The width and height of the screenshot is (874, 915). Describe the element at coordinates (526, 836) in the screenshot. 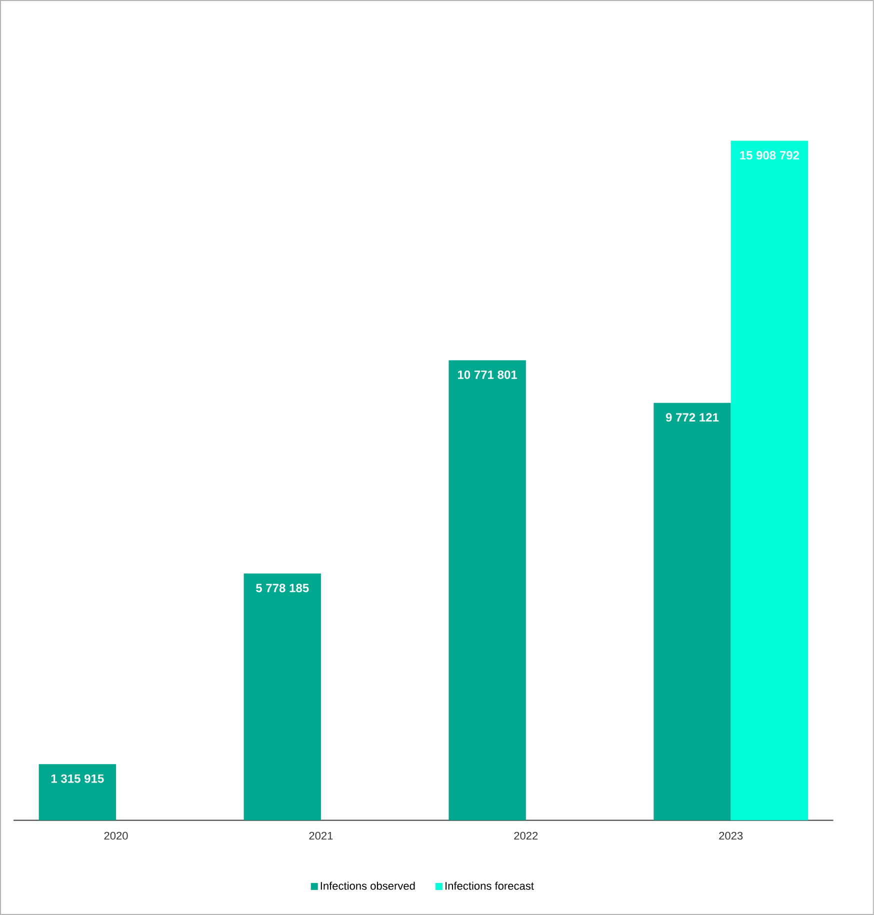

I see `x-tick-label: 2022` at that location.